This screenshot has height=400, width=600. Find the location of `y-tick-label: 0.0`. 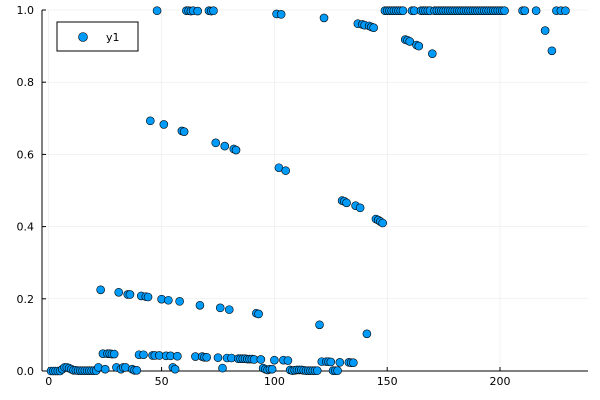

y-tick-label: 0.0 is located at coordinates (26, 371).